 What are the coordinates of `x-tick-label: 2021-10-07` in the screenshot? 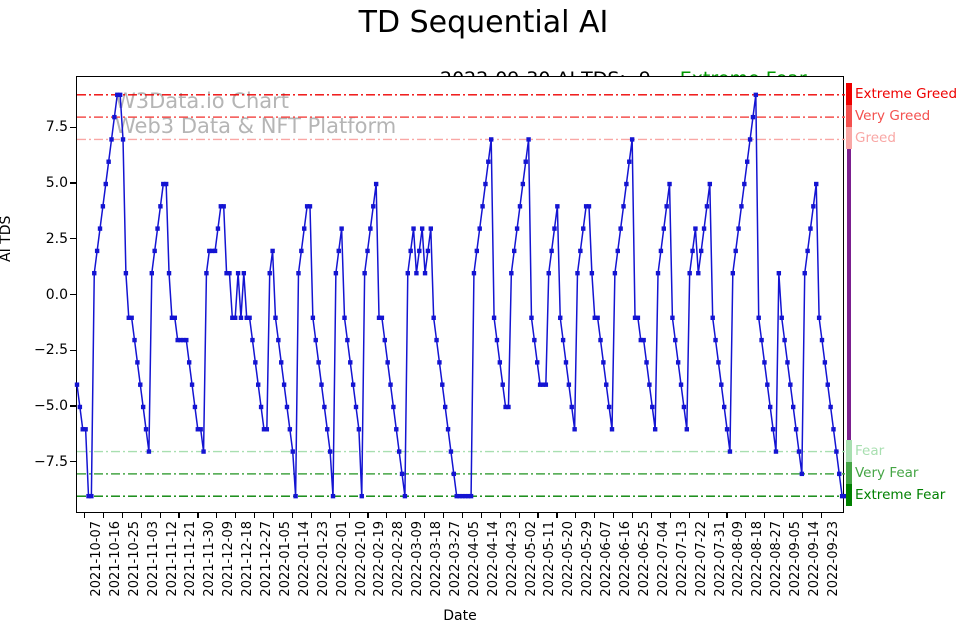 It's located at (96, 559).